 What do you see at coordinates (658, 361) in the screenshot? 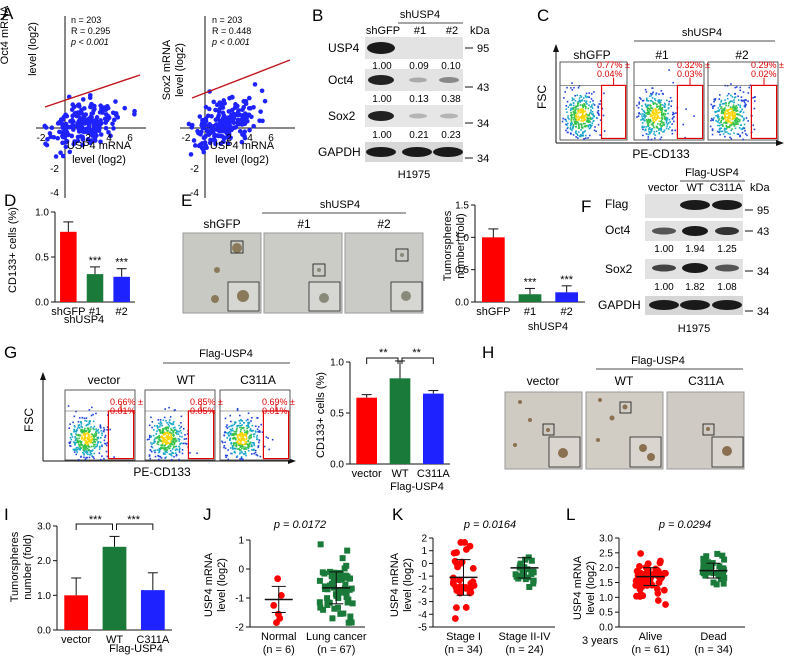
I see `group-header: Flag-USP4` at bounding box center [658, 361].